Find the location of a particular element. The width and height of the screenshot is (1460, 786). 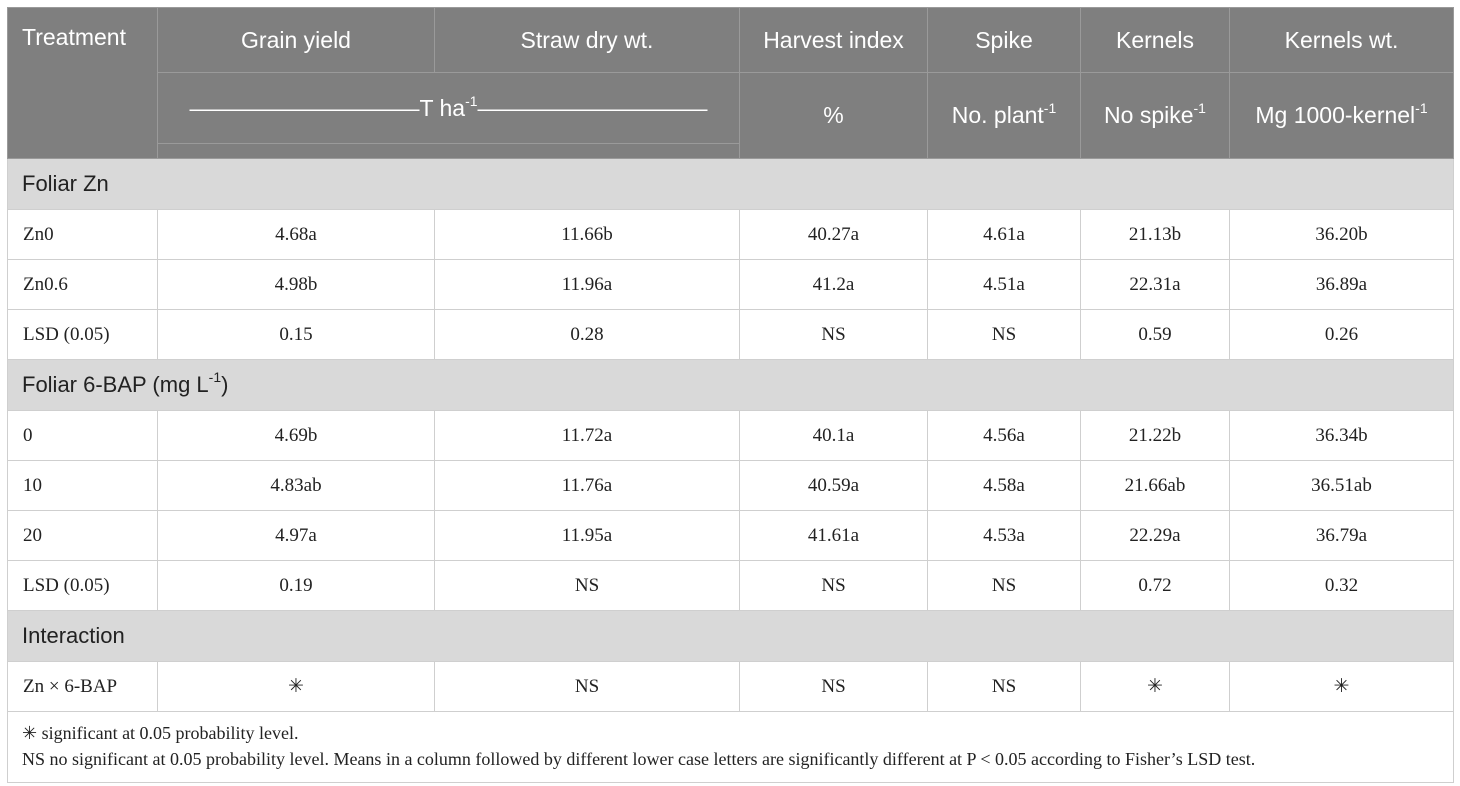

cell: 22.29a is located at coordinates (1155, 535).